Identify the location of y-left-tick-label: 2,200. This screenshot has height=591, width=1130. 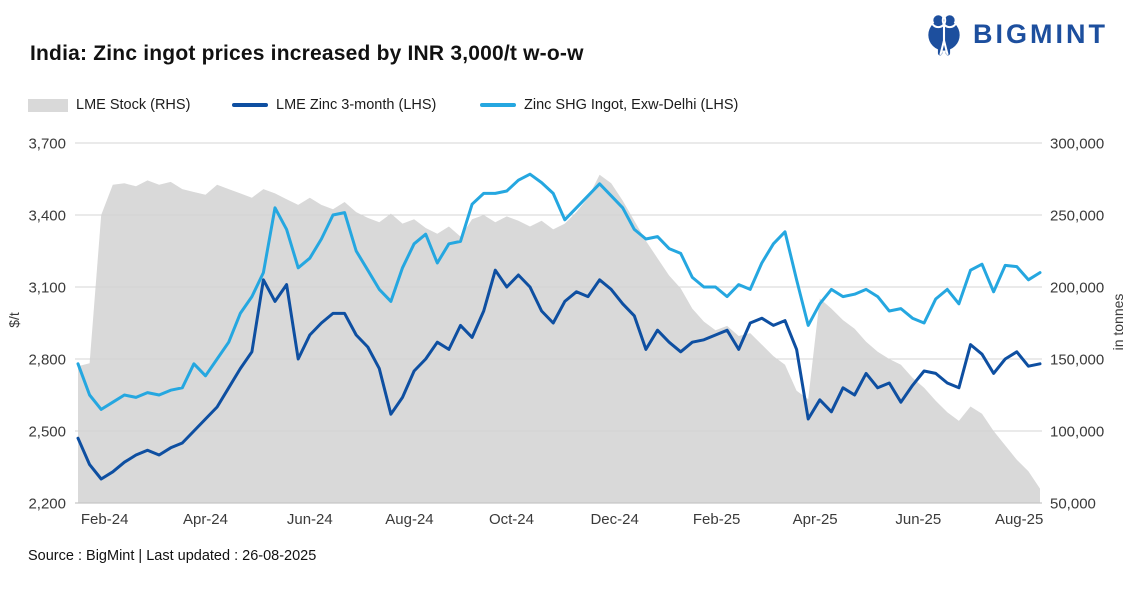
(47, 503).